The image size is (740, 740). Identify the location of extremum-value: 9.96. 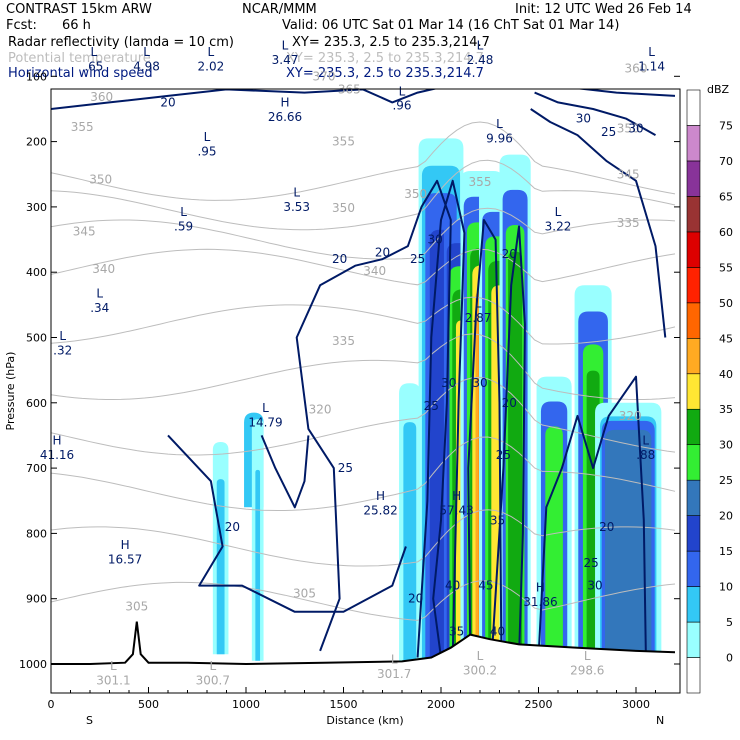
(499, 138).